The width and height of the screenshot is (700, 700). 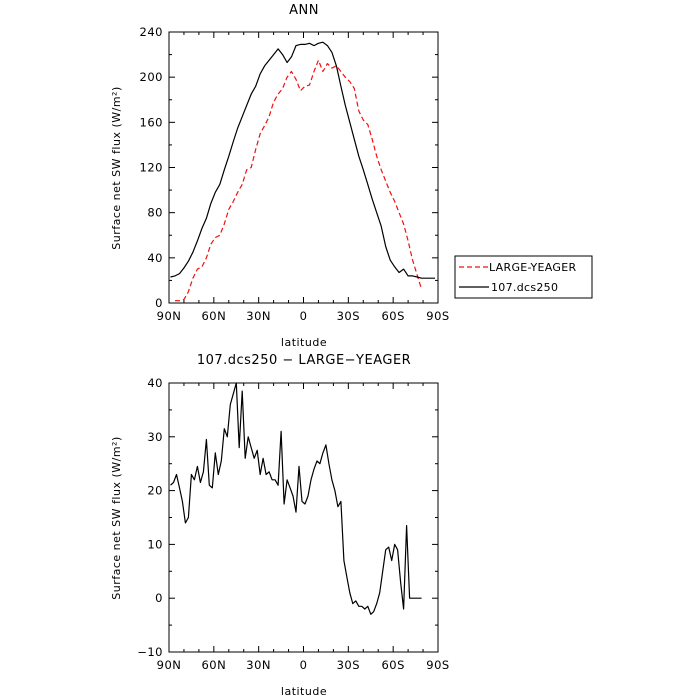 I want to click on legend: LARGE-YEAGER 107.dcs250, so click(x=523, y=277).